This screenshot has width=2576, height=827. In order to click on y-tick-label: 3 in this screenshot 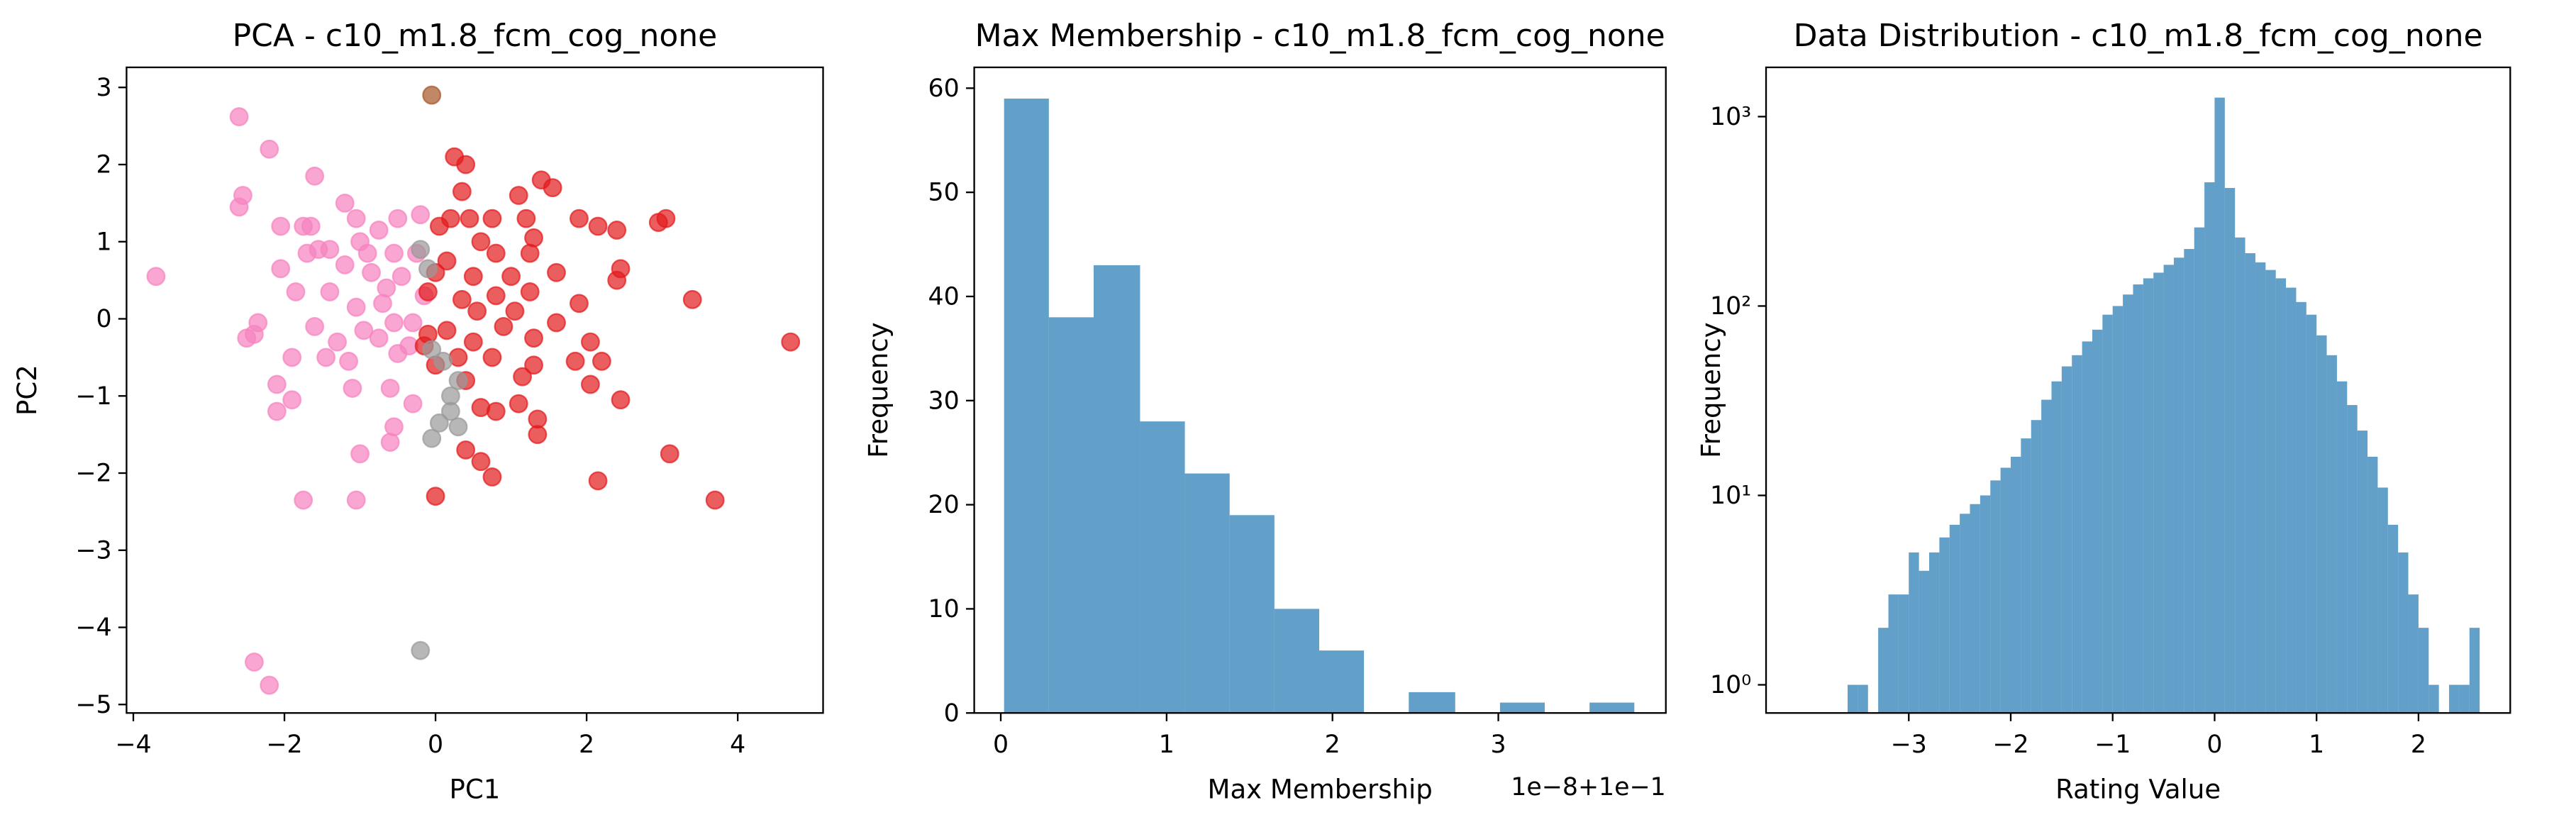, I will do `click(103, 88)`.